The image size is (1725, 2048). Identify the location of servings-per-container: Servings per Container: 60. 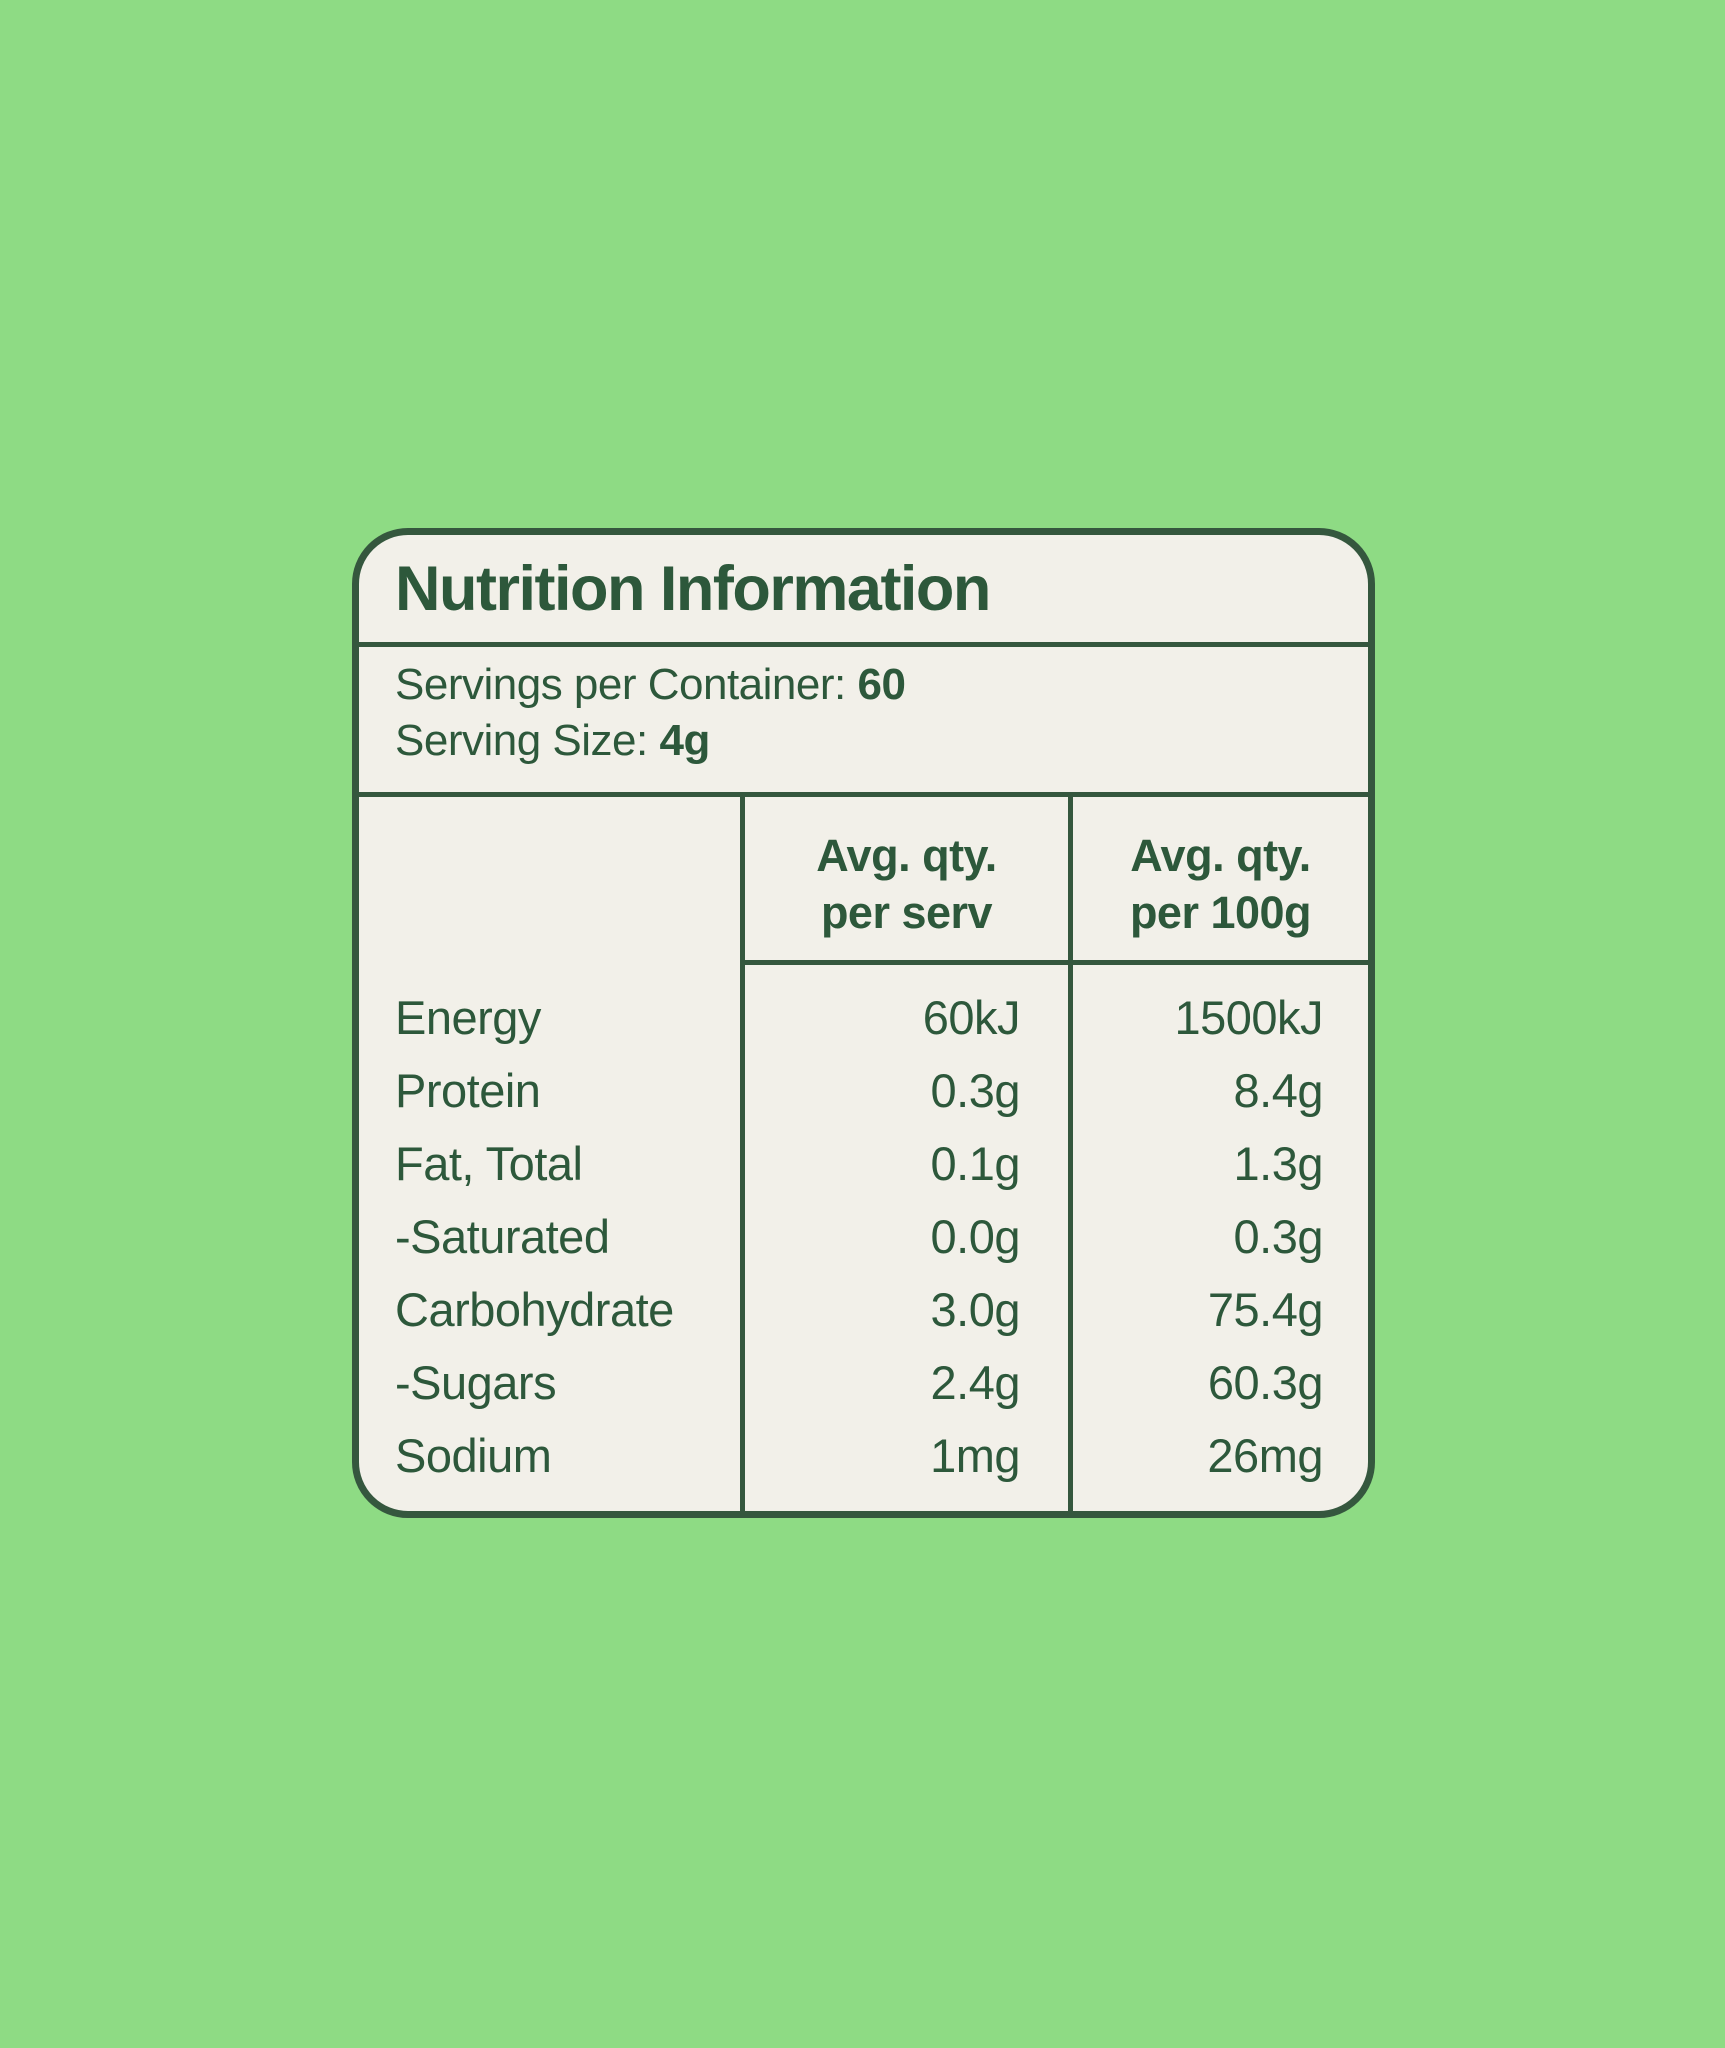
(871, 685).